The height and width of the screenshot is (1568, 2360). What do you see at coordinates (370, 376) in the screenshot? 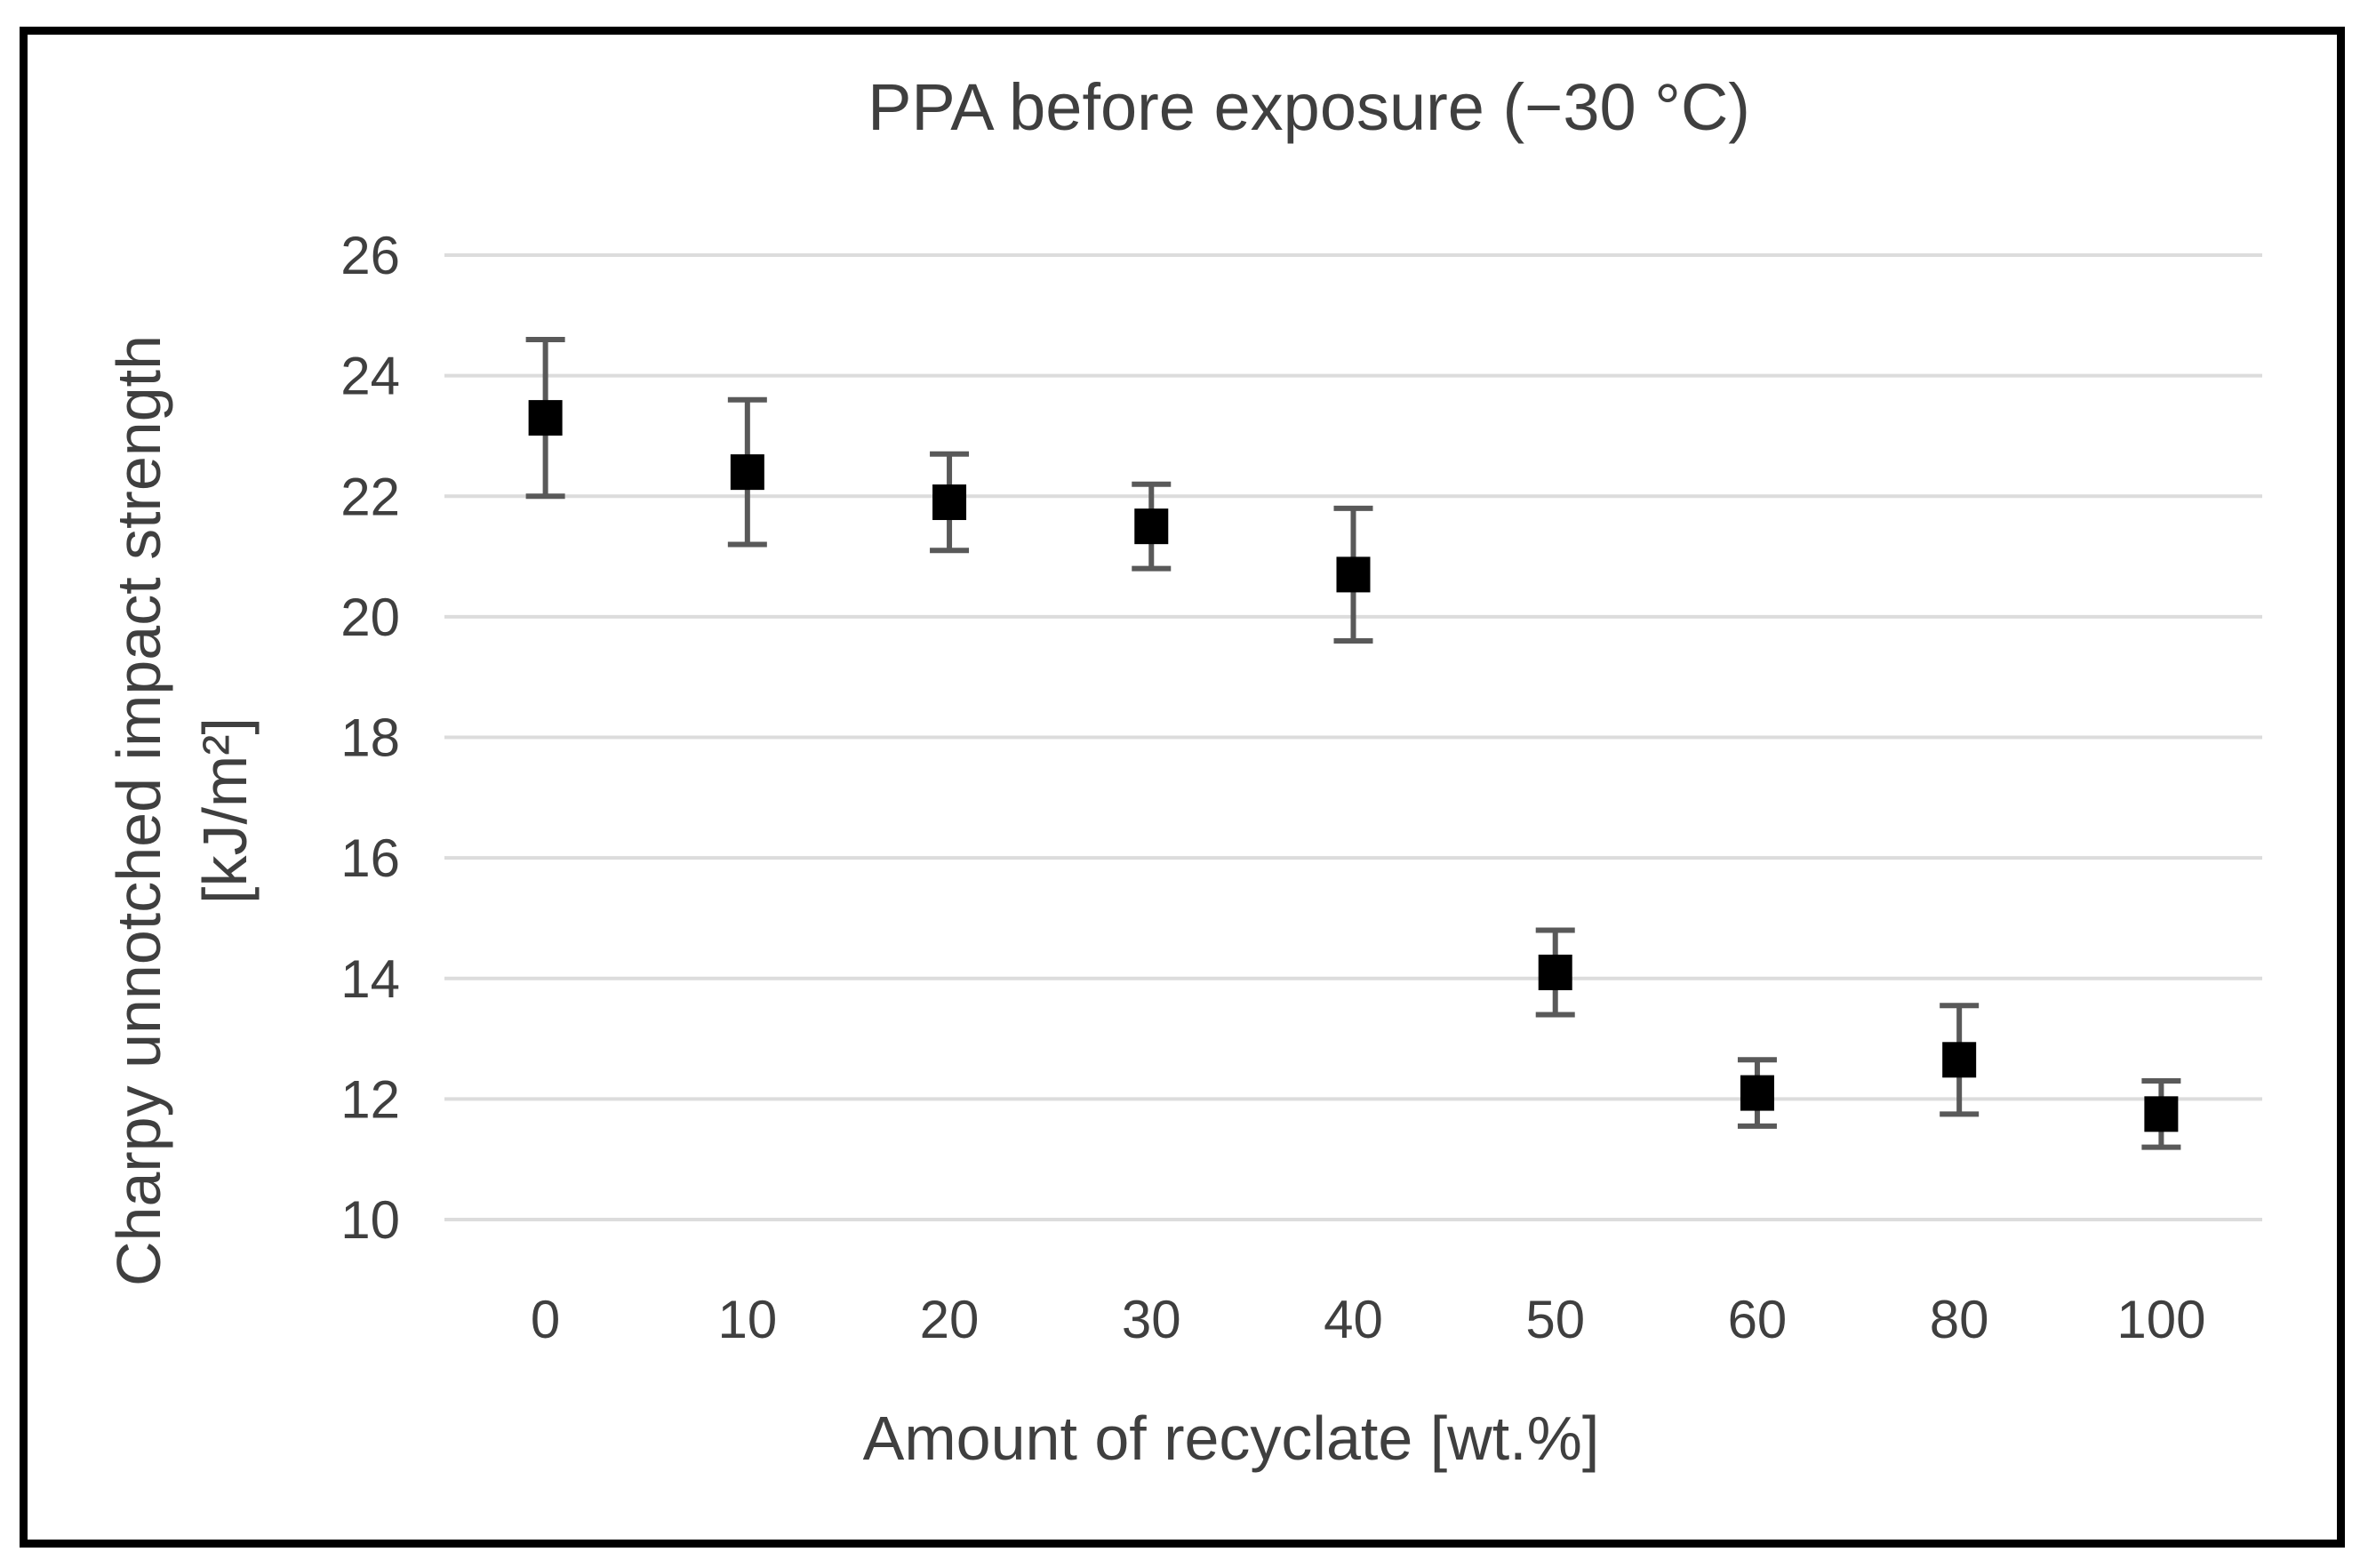
I see `y-tick-label: 24` at bounding box center [370, 376].